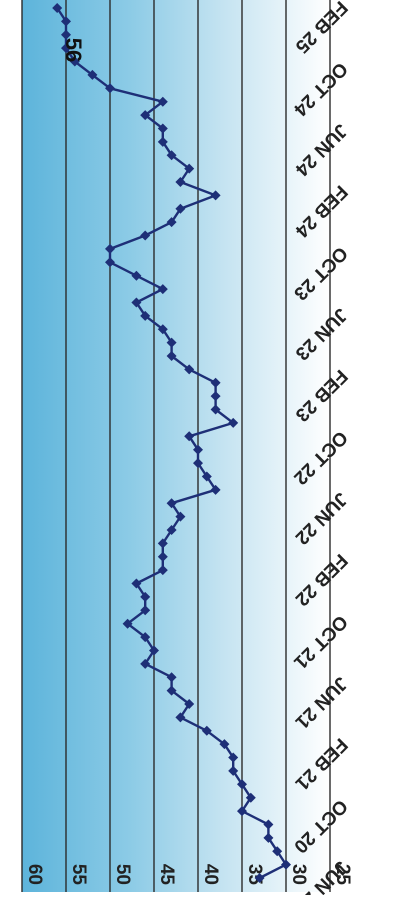  Describe the element at coordinates (210, 874) in the screenshot. I see `y-tick-label-40: 40` at that location.